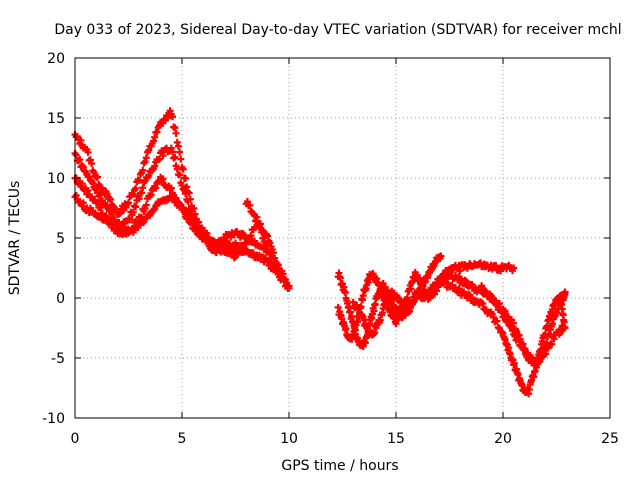 The width and height of the screenshot is (640, 480). Describe the element at coordinates (58, 359) in the screenshot. I see `y-tick-label: -5` at that location.